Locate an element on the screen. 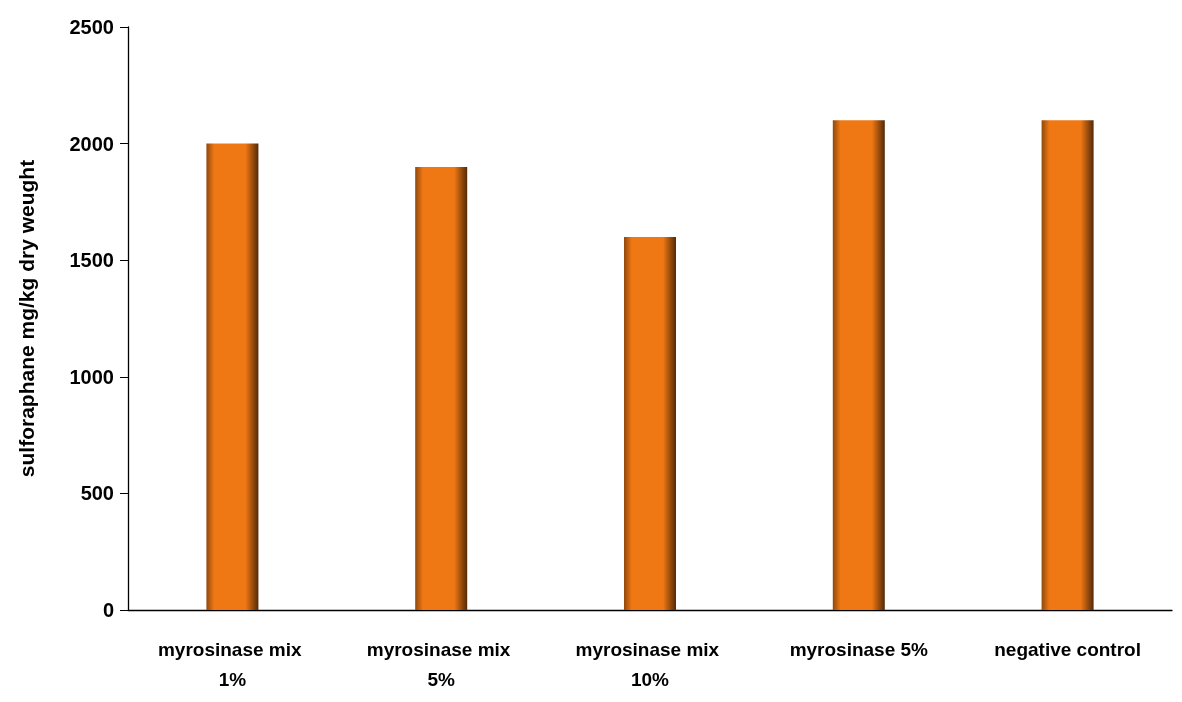  x-tick-label: myrosinase mix 1% is located at coordinates (232, 664).